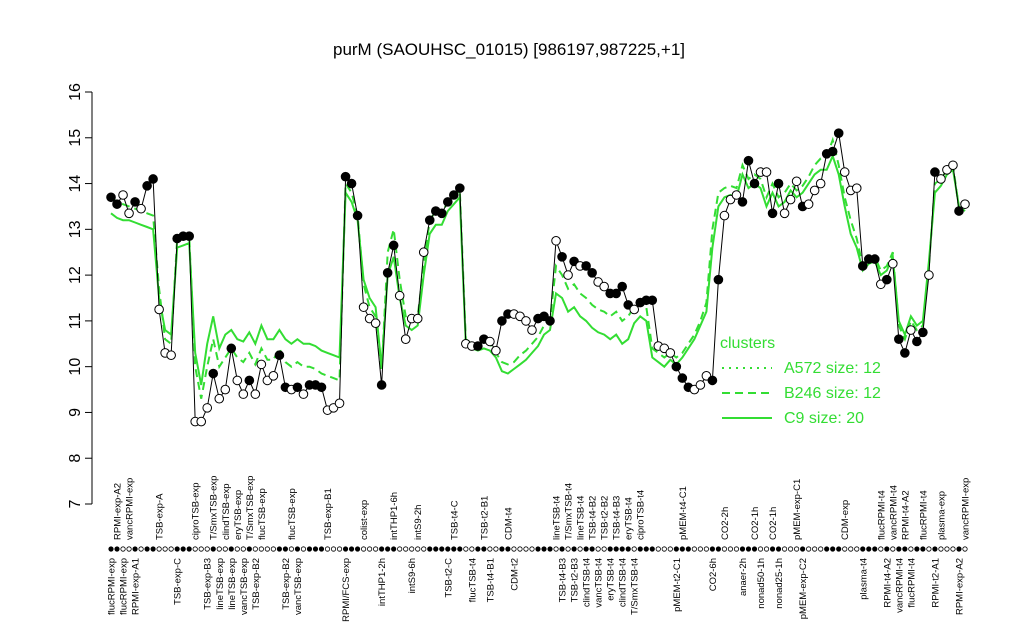  Describe the element at coordinates (773, 523) in the screenshot. I see `x-tick-label: CO2-1h` at that location.